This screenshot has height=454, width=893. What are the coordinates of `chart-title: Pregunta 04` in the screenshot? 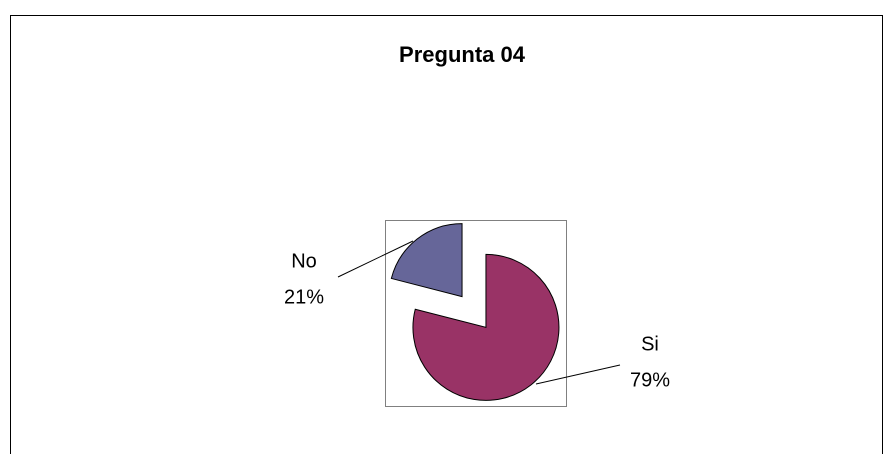 It's located at (462, 54).